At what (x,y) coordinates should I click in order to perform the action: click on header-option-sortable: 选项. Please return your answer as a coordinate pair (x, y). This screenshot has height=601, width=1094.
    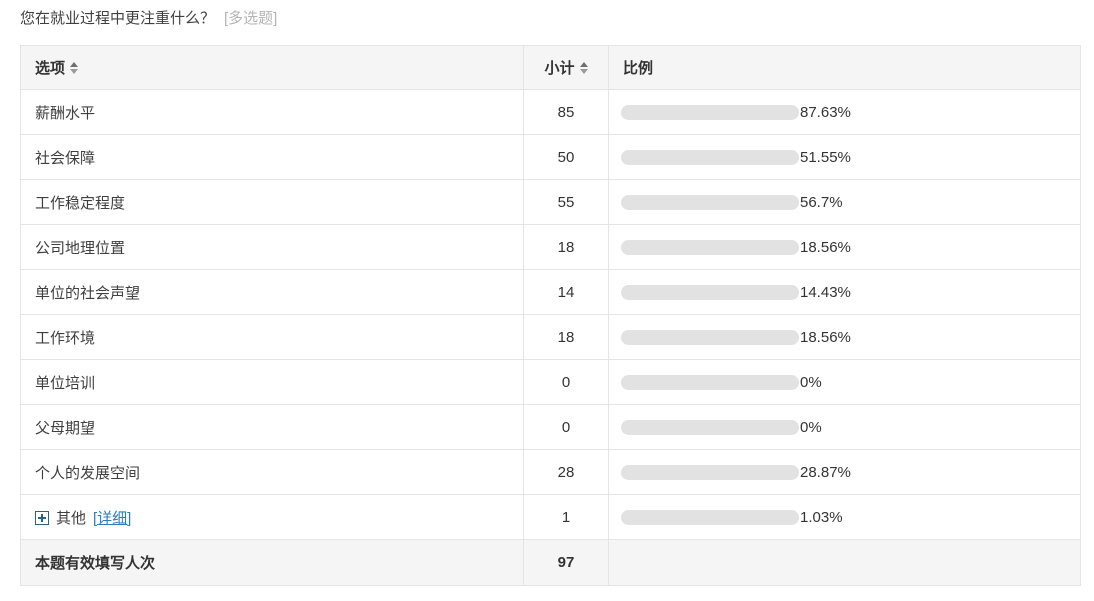
    Looking at the image, I should click on (272, 67).